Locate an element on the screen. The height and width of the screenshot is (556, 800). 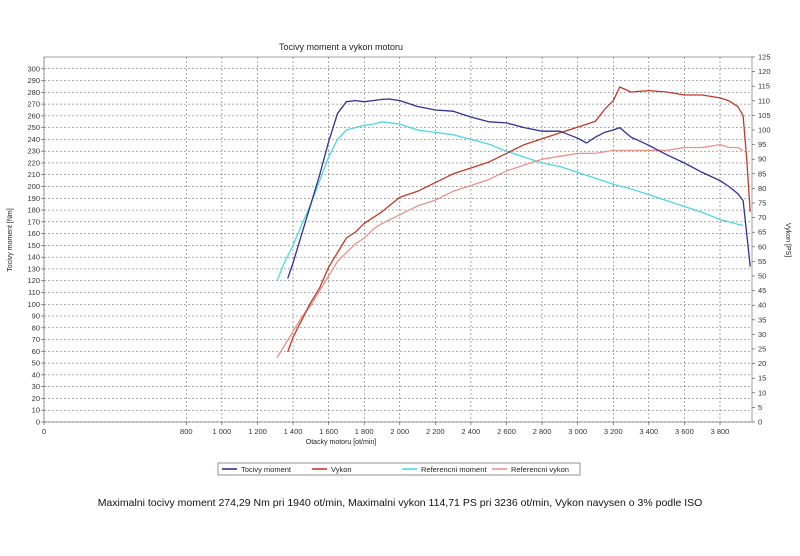
y2-tick-label: 20 is located at coordinates (762, 363).